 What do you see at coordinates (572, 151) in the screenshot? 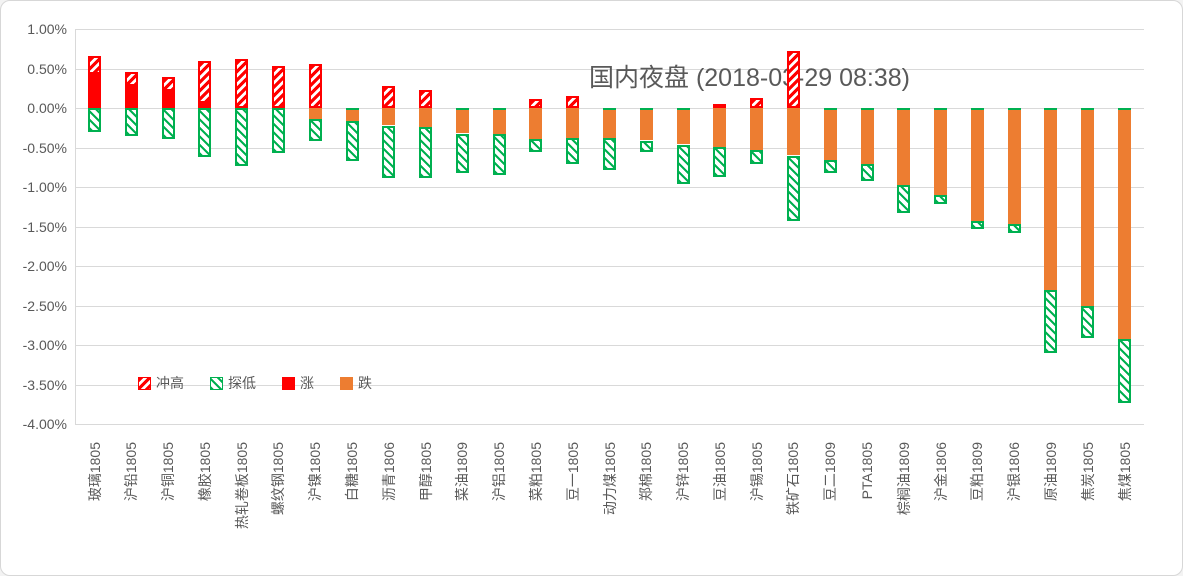
I see `bar-low-豆一1805` at bounding box center [572, 151].